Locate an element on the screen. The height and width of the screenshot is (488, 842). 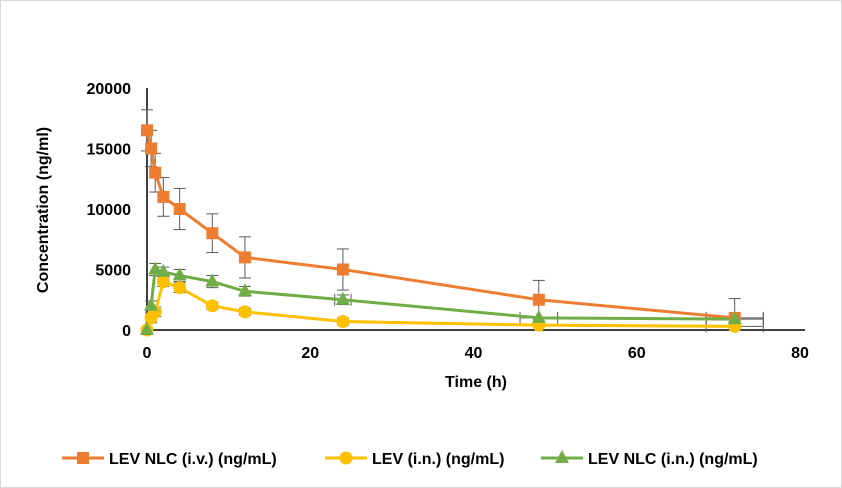
y-tick-label: 0 is located at coordinates (126, 331).